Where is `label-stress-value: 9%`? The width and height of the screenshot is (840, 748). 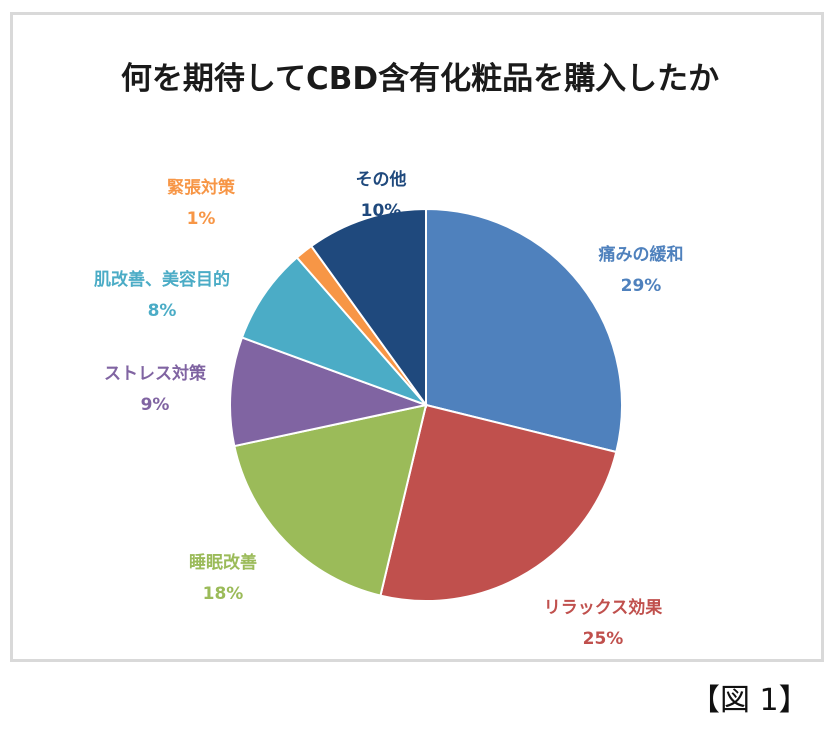 label-stress-value: 9% is located at coordinates (155, 405).